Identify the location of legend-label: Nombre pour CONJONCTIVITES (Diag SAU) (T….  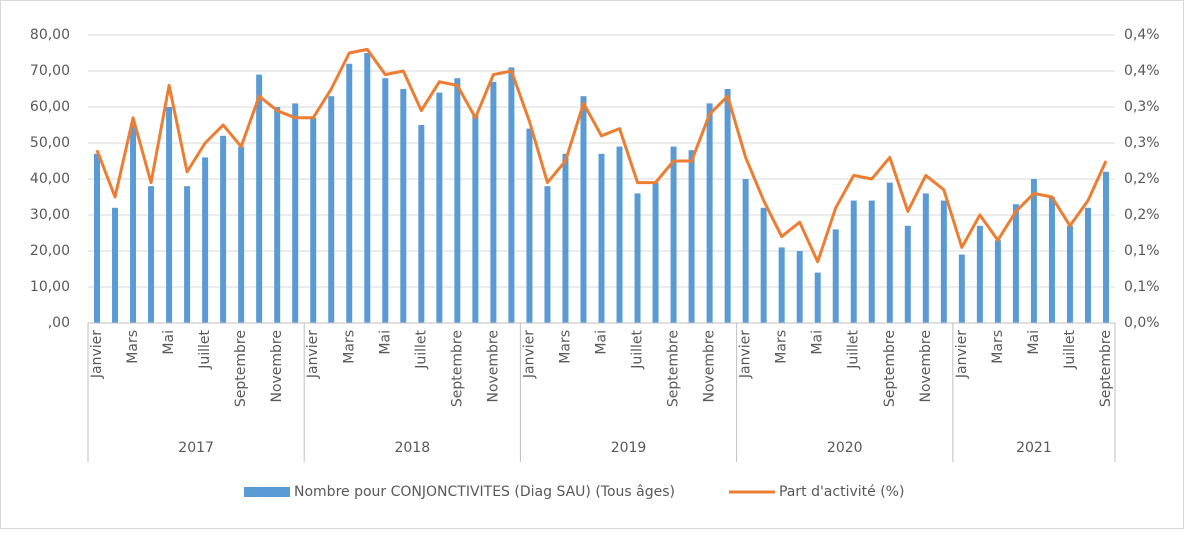
(484, 492).